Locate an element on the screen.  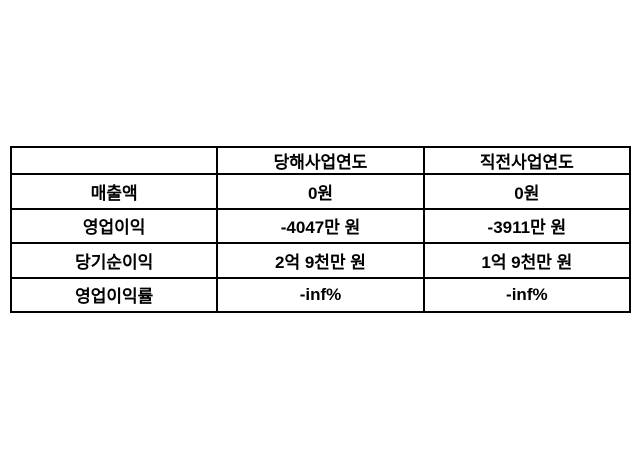
table-row-revenue: 매출액 0원 0원 is located at coordinates (320, 191).